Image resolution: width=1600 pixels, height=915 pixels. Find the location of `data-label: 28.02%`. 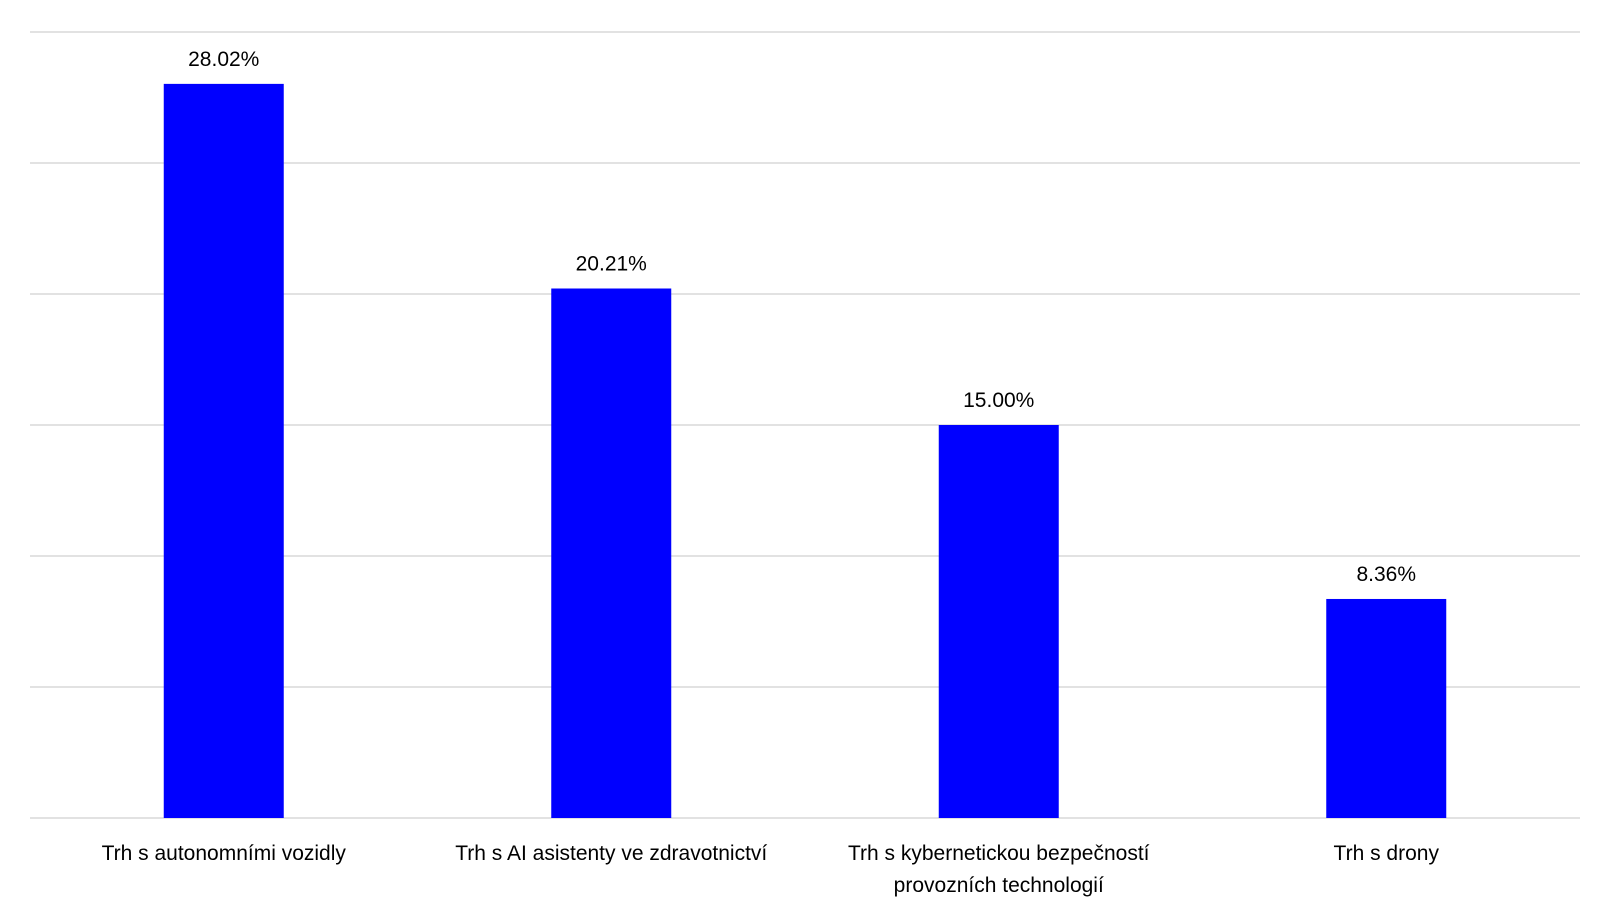

data-label: 28.02% is located at coordinates (223, 59).